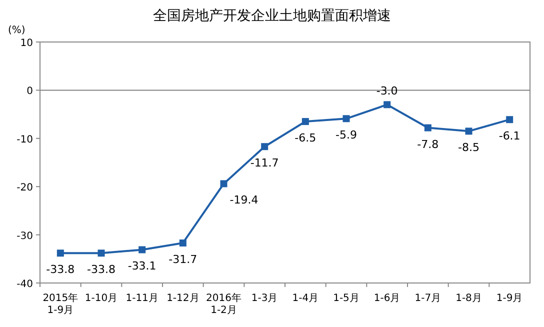 This screenshot has width=544, height=327. What do you see at coordinates (183, 298) in the screenshot?
I see `x-tick-label: 1-12月` at bounding box center [183, 298].